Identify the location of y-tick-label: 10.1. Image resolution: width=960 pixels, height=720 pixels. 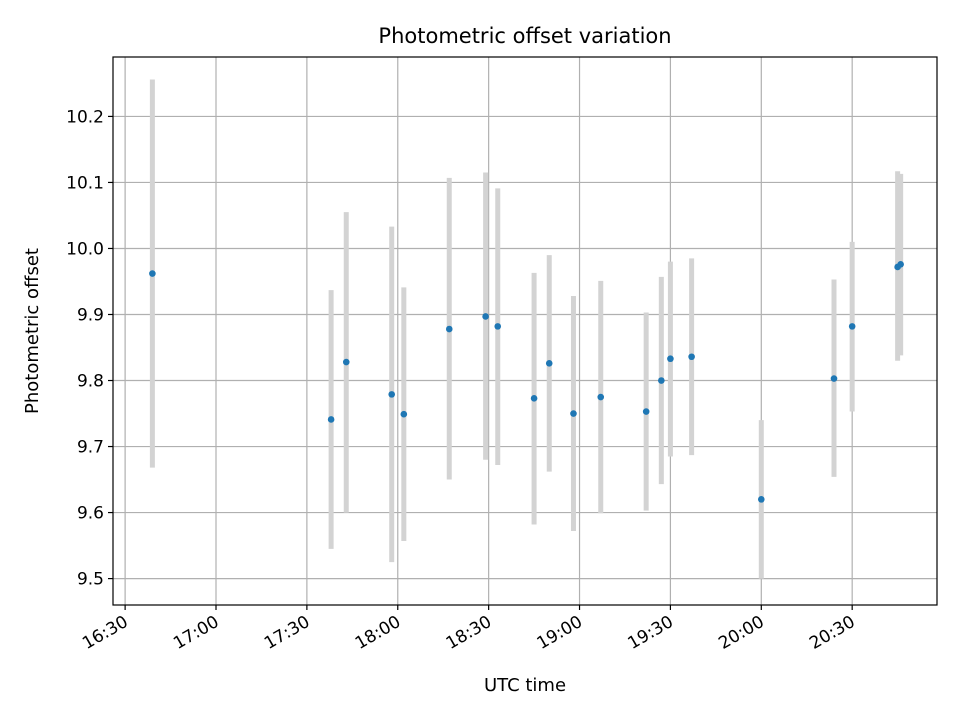
(85, 183).